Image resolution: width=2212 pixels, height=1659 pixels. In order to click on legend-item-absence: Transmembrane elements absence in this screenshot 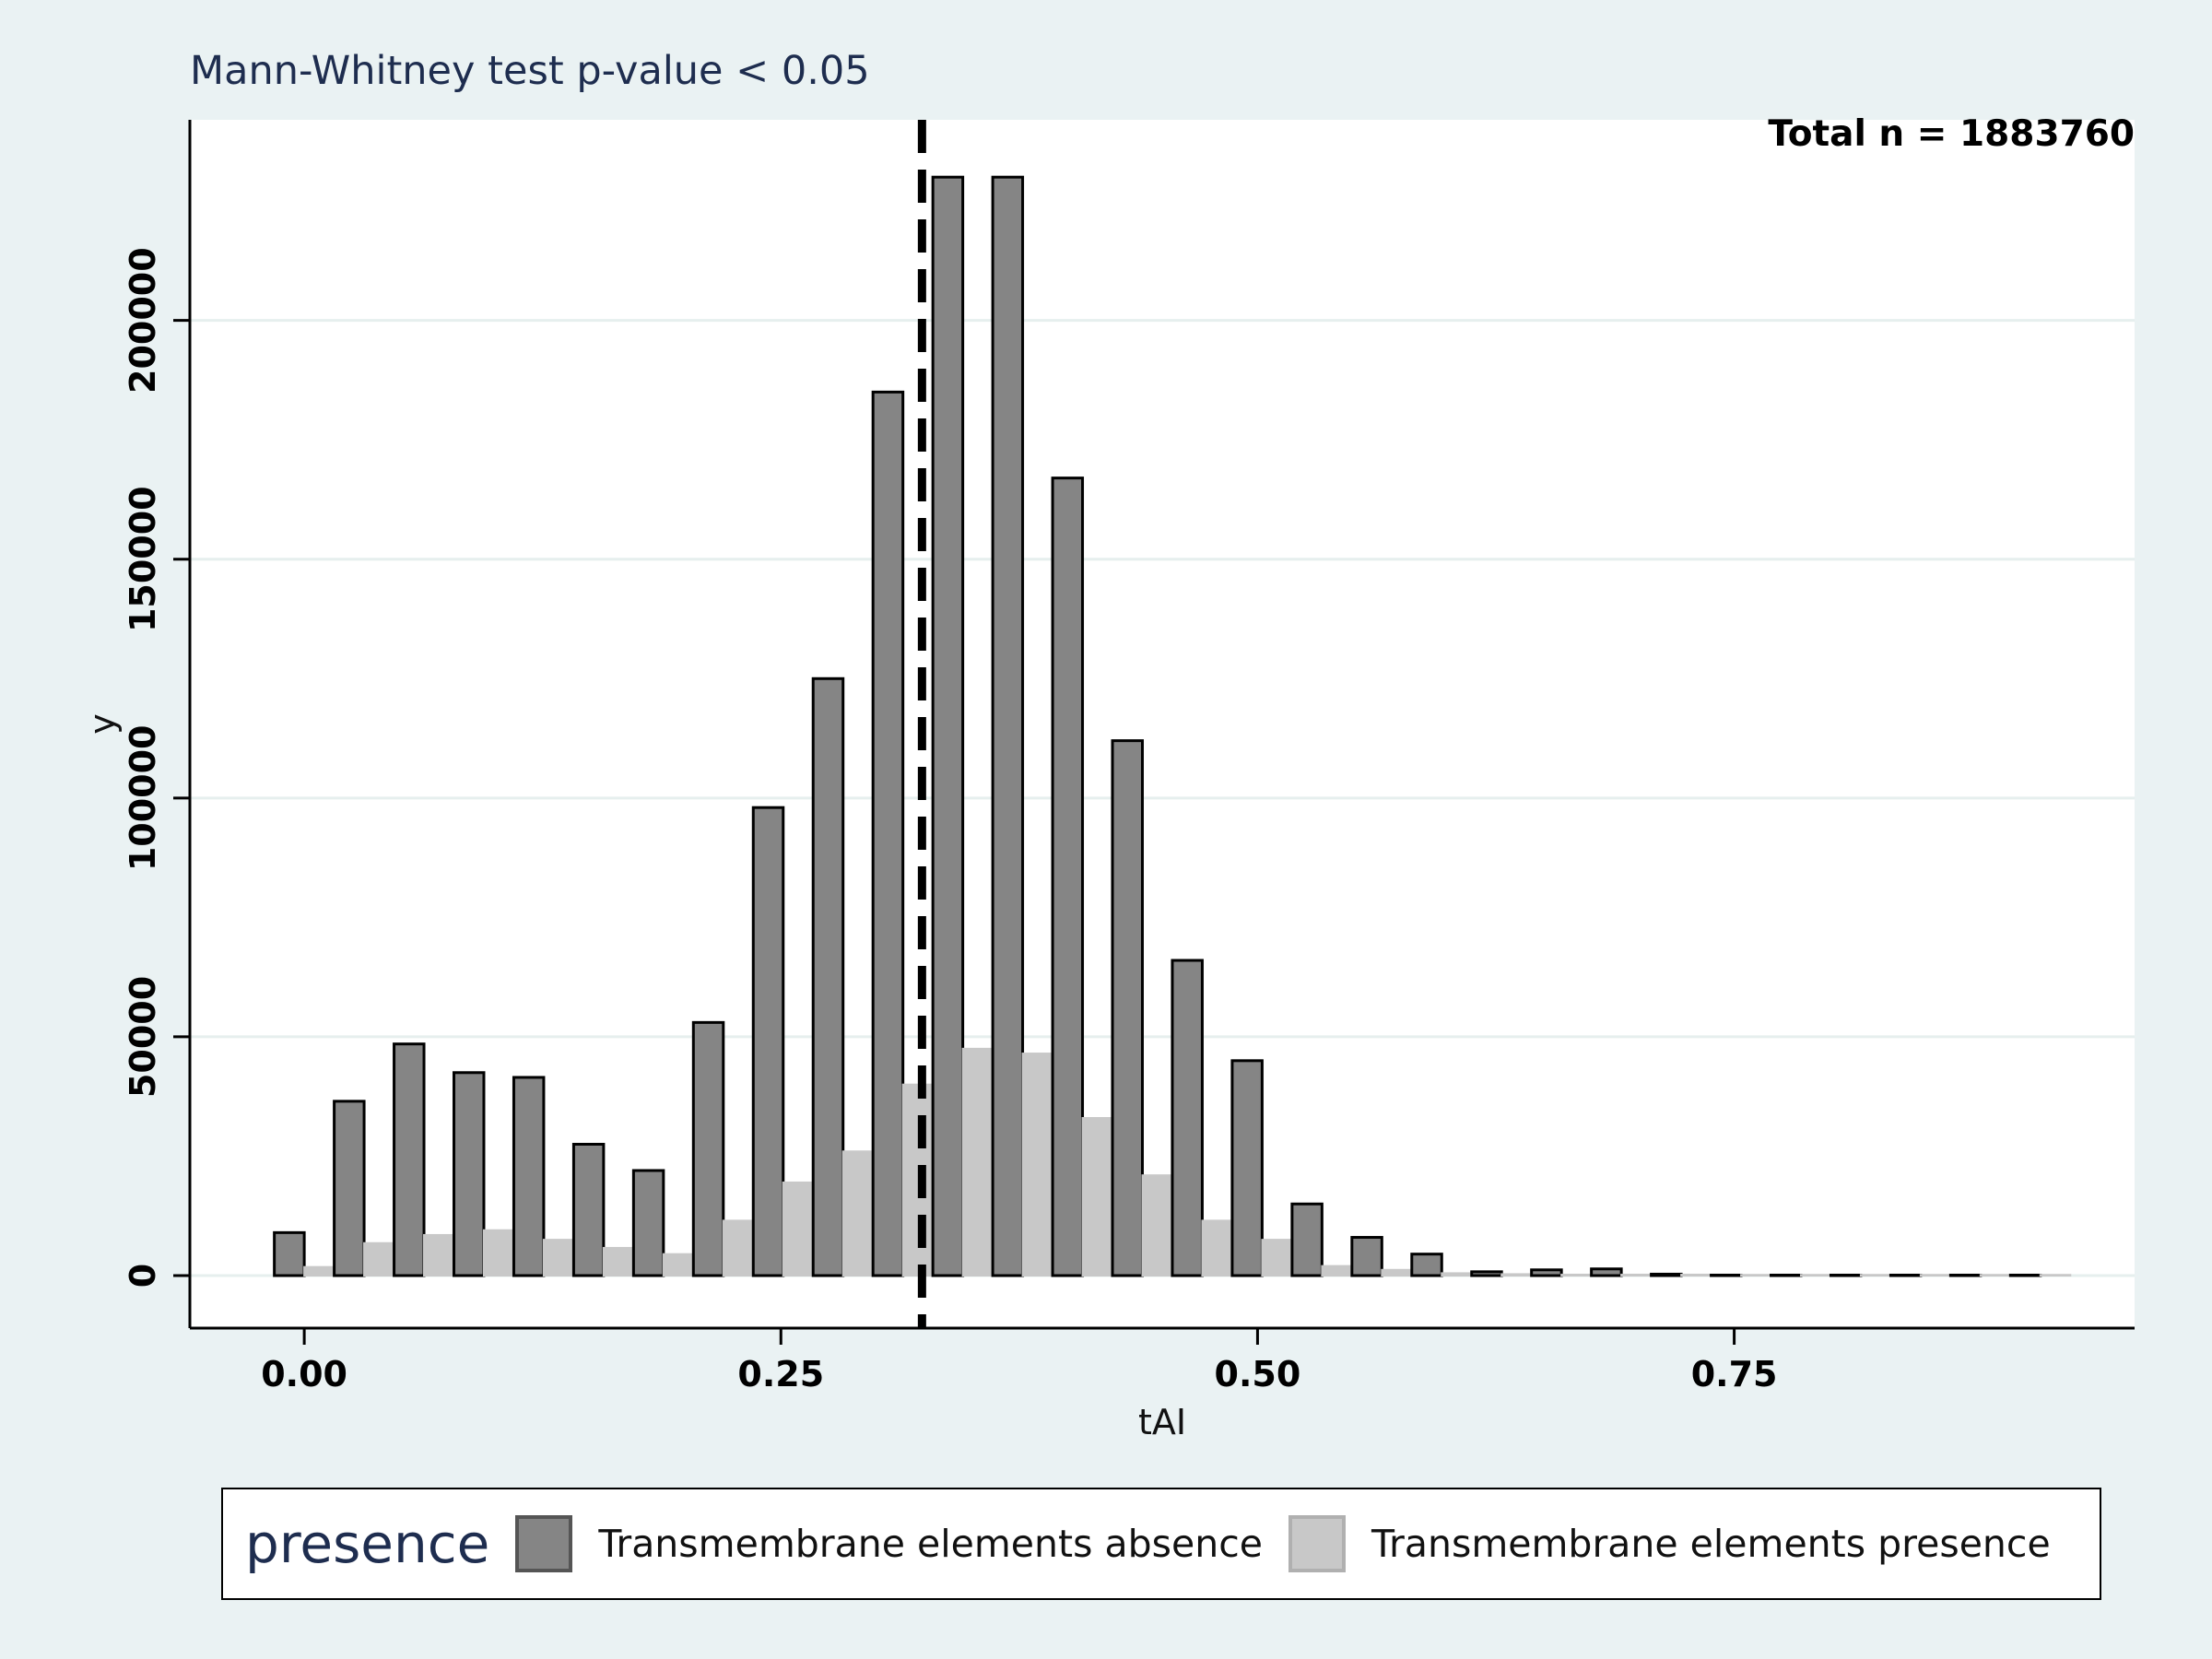, I will do `click(889, 1543)`.